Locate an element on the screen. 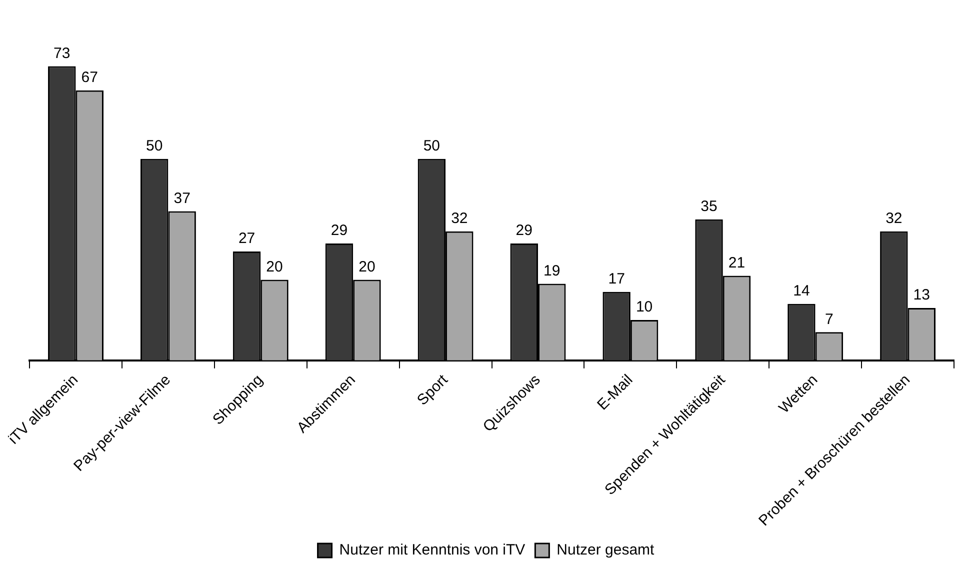 The image size is (972, 576). legend-label: Nutzer mit Kenntnis von iTV is located at coordinates (432, 550).